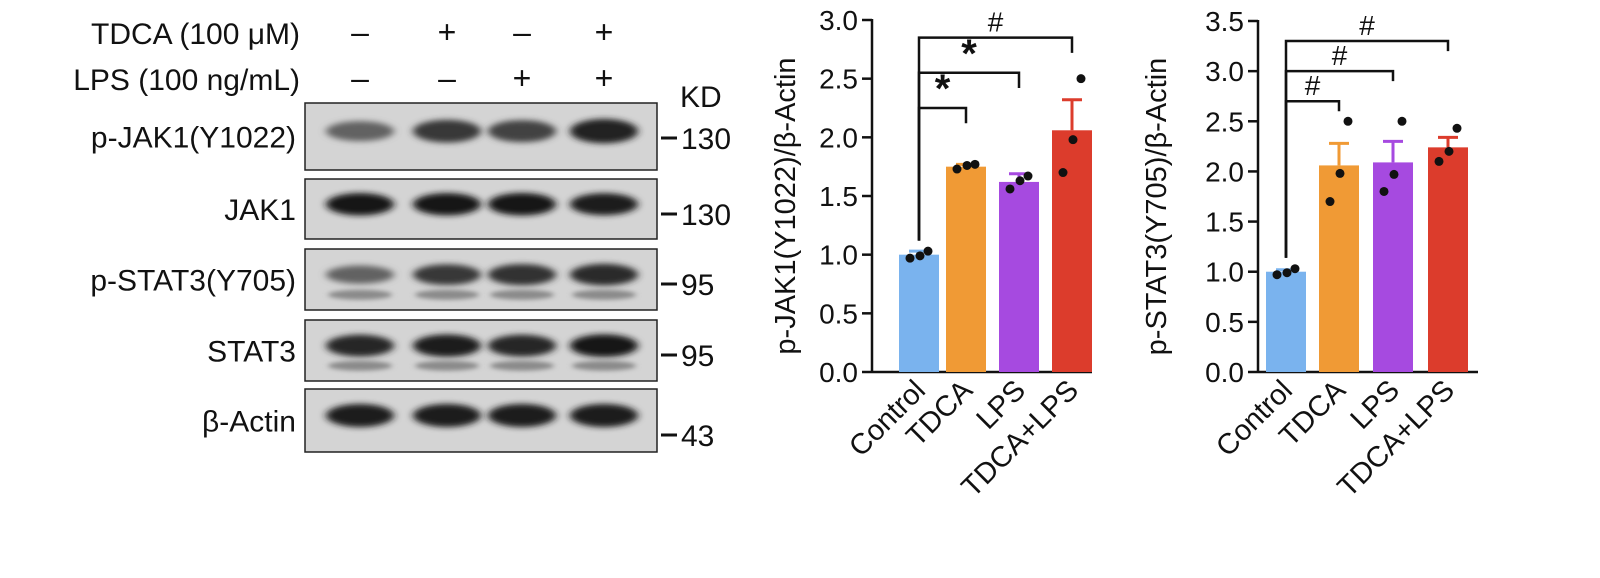 This screenshot has width=1600, height=578. I want to click on y-axis-title: p-STAT3(Y705)/β-Actin, so click(1157, 207).